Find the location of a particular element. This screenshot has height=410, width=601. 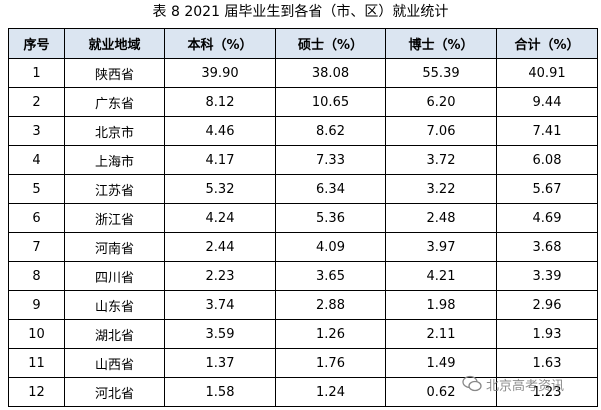

header-cell: 硕士（%） is located at coordinates (330, 43).